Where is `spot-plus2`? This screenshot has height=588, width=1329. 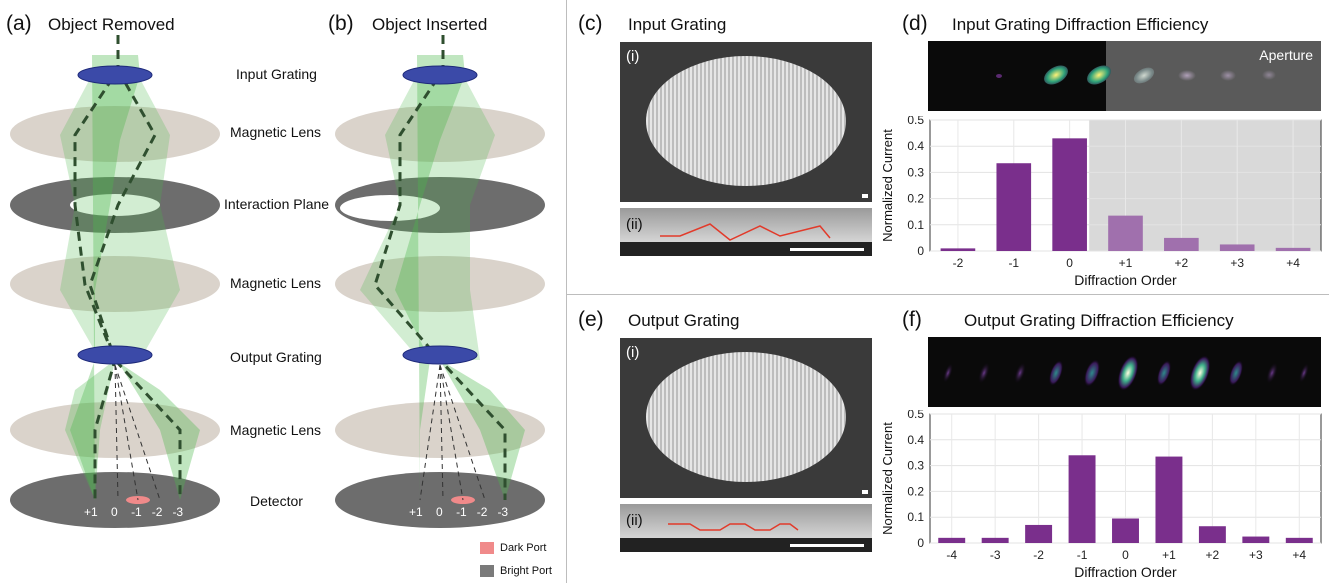
spot-plus2 is located at coordinates (1187, 75).